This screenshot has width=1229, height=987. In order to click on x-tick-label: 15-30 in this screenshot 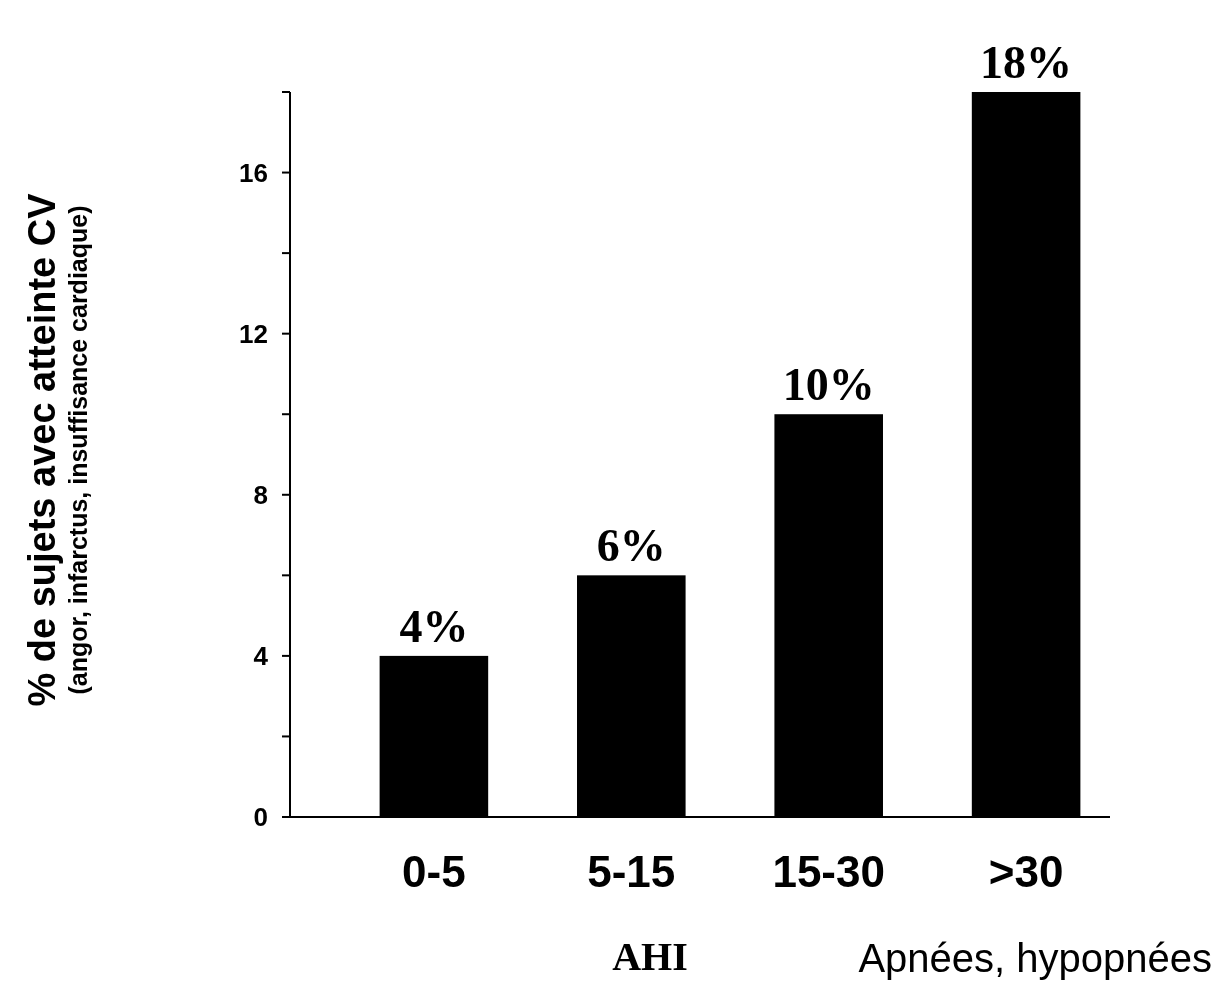, I will do `click(828, 871)`.